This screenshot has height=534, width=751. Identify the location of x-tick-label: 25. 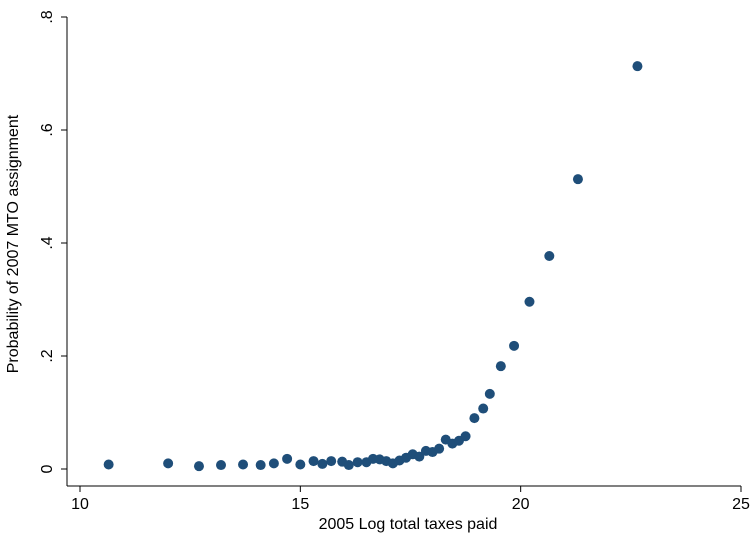
(741, 504).